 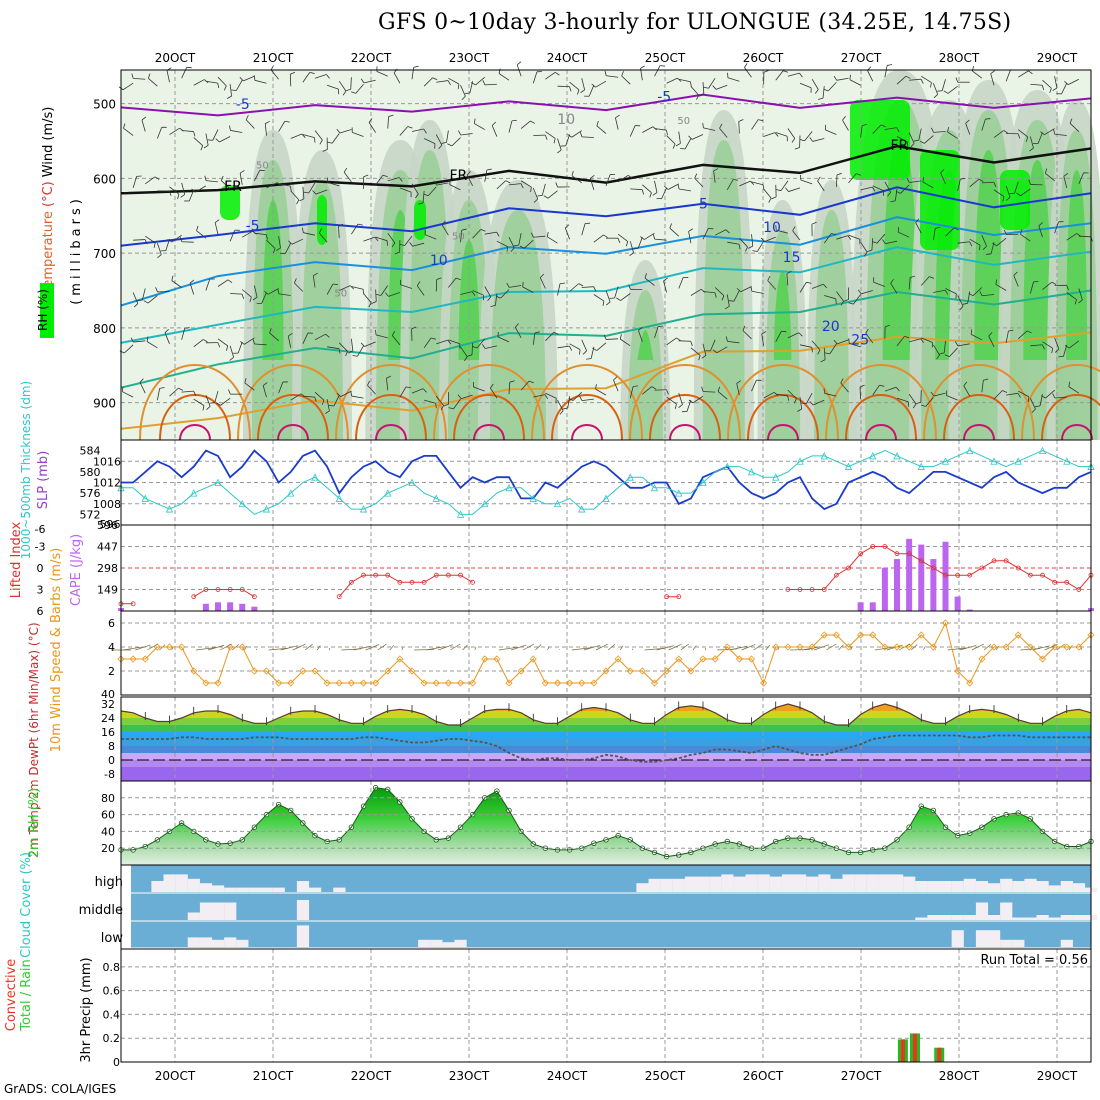 I want to click on series-lifted-index, so click(x=606, y=575).